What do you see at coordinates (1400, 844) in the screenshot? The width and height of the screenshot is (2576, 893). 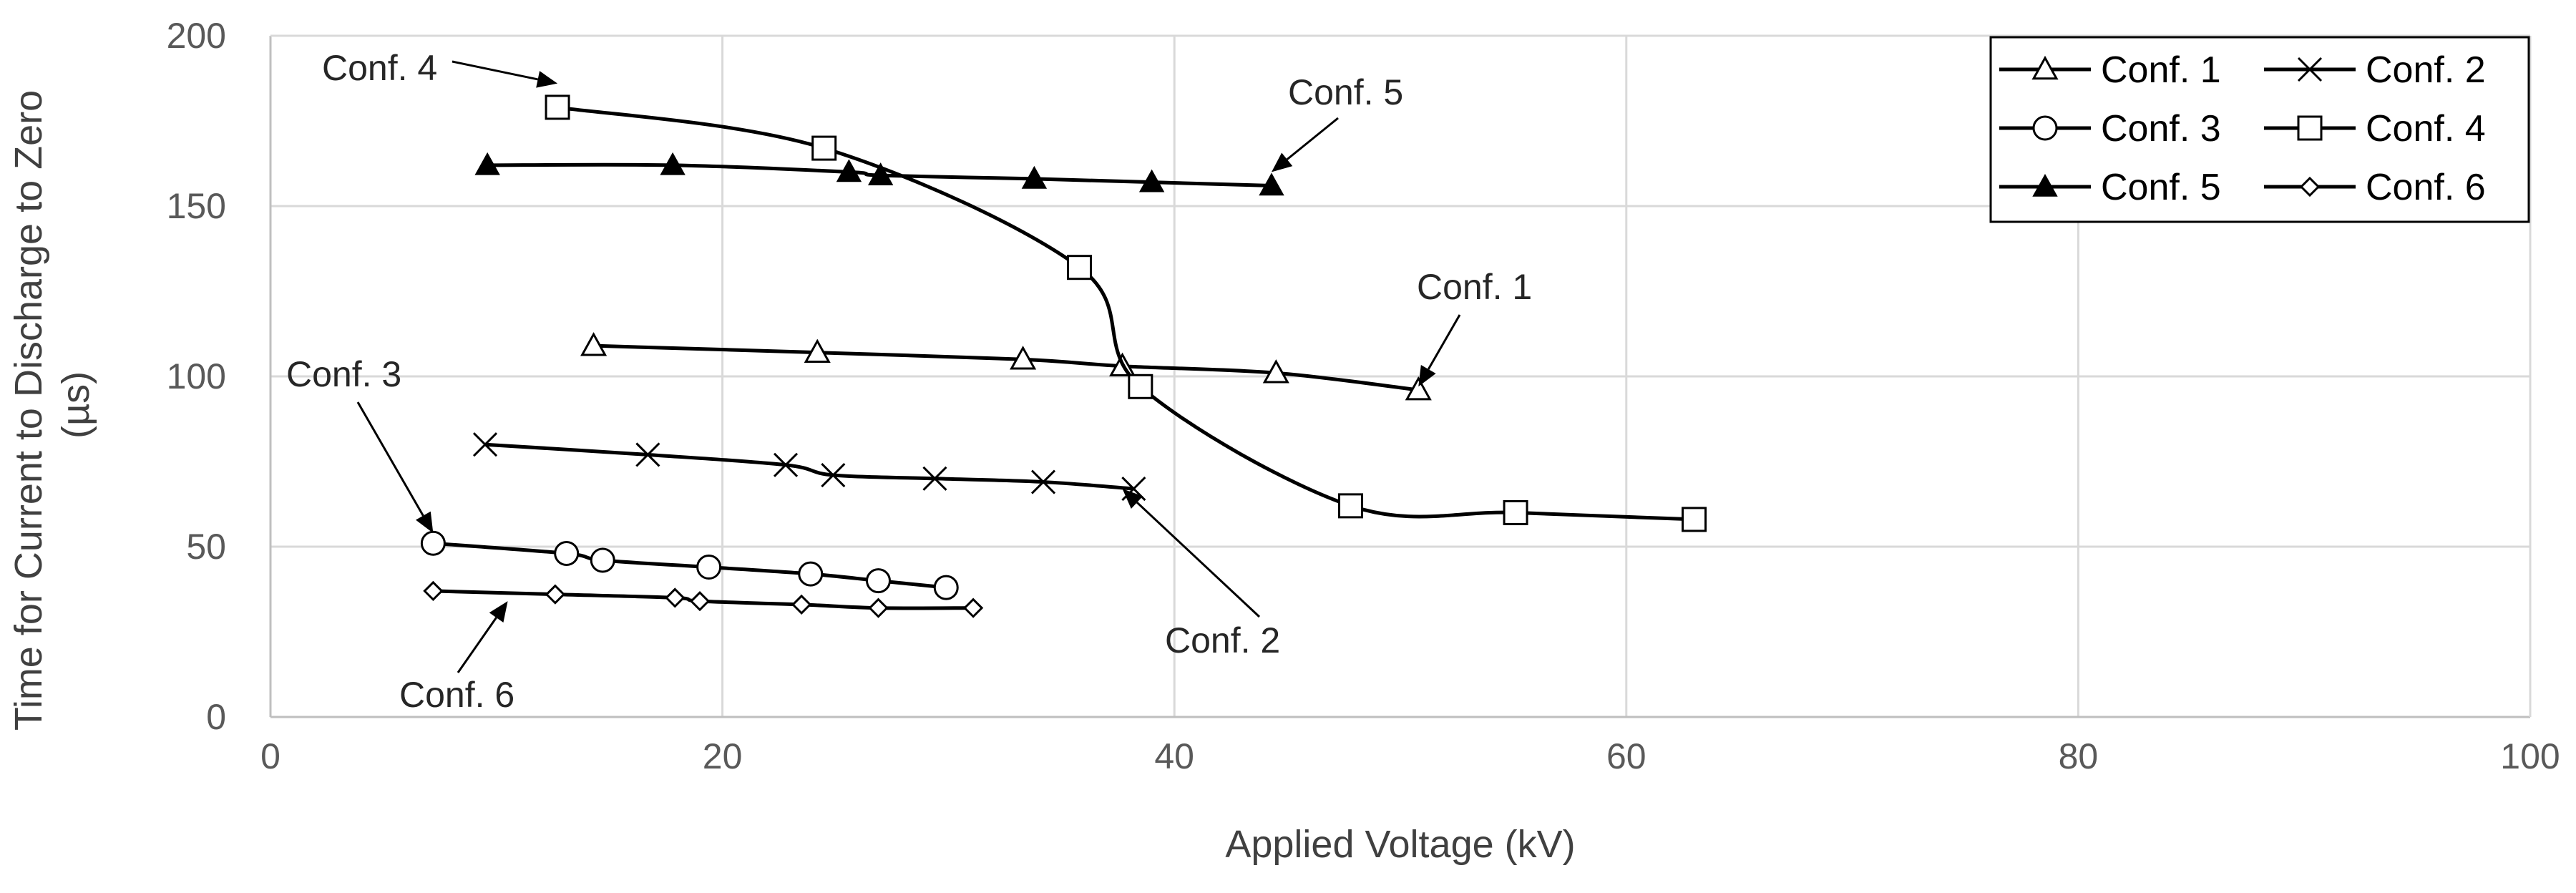 I see `x-axis-title: Applied Voltage (kV)` at bounding box center [1400, 844].